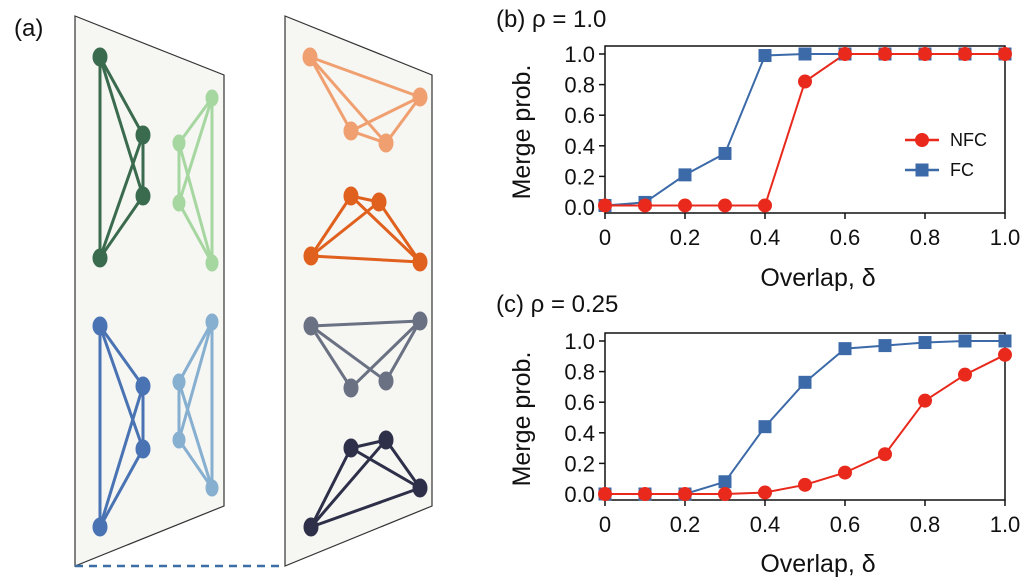  I want to click on right-plane, so click(358, 291).